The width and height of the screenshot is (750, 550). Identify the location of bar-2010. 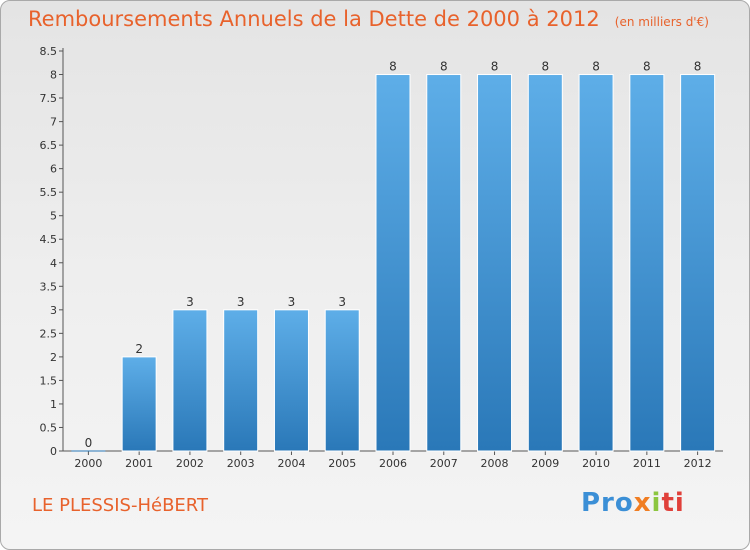
(596, 263).